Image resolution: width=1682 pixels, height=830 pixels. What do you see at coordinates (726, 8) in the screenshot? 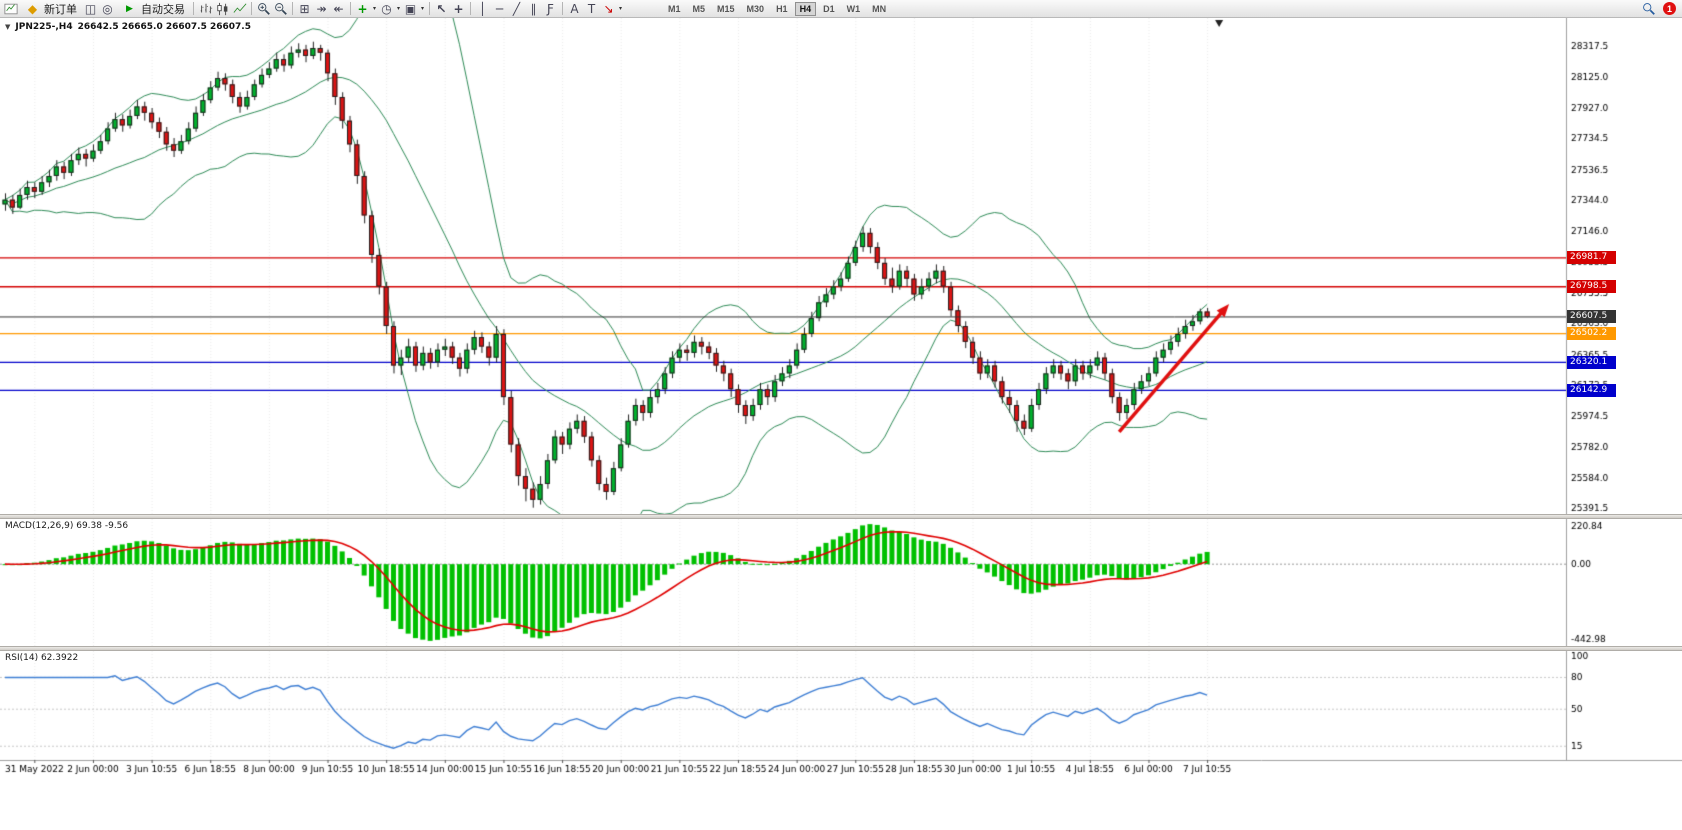
I see `timeframe-m15: M15` at bounding box center [726, 8].